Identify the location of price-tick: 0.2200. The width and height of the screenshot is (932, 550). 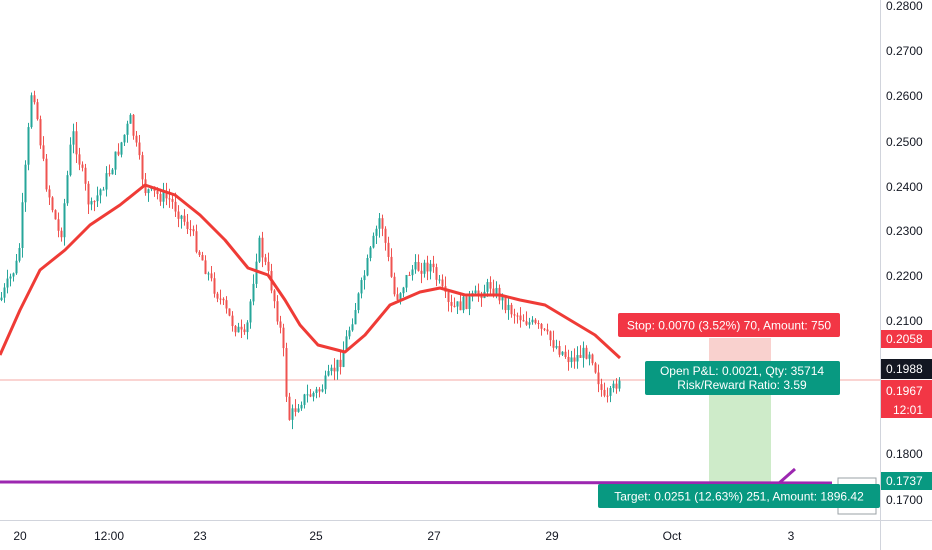
(904, 276).